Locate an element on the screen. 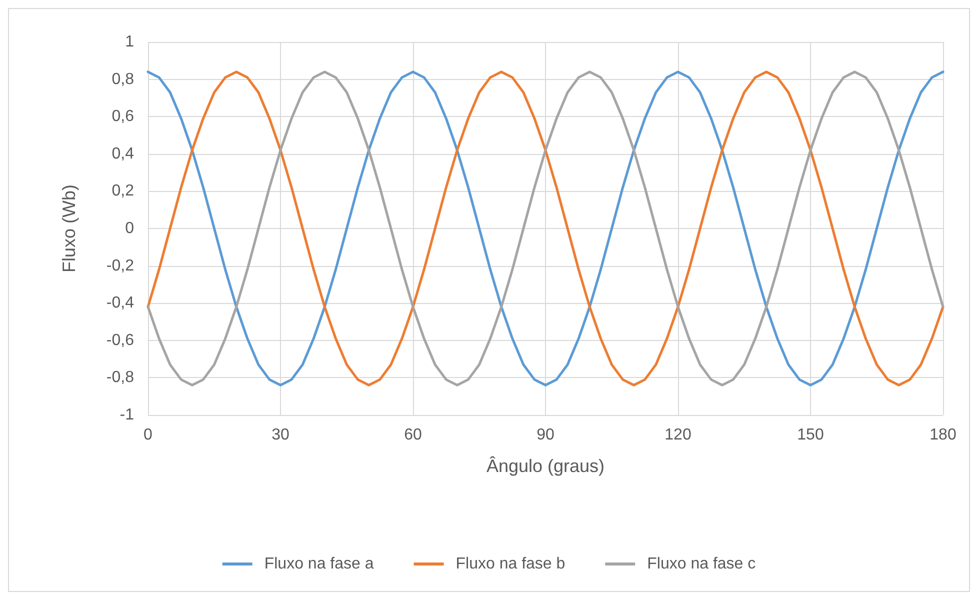  x-tick-label: 0 is located at coordinates (148, 435).